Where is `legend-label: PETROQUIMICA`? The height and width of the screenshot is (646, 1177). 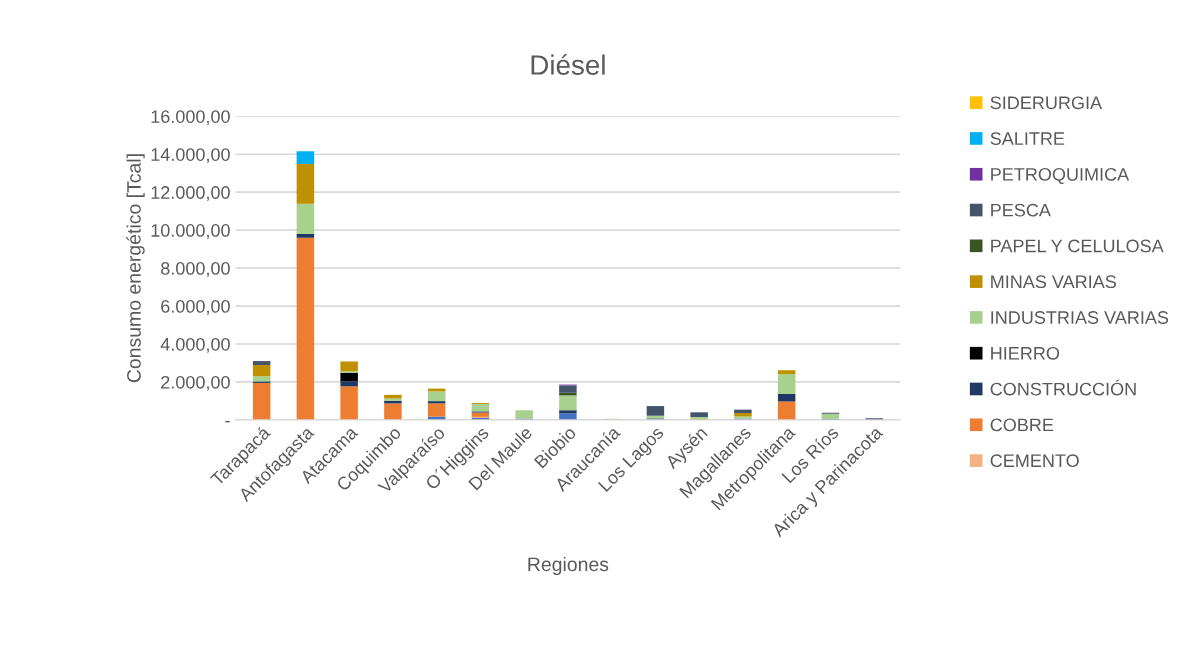 legend-label: PETROQUIMICA is located at coordinates (1060, 175).